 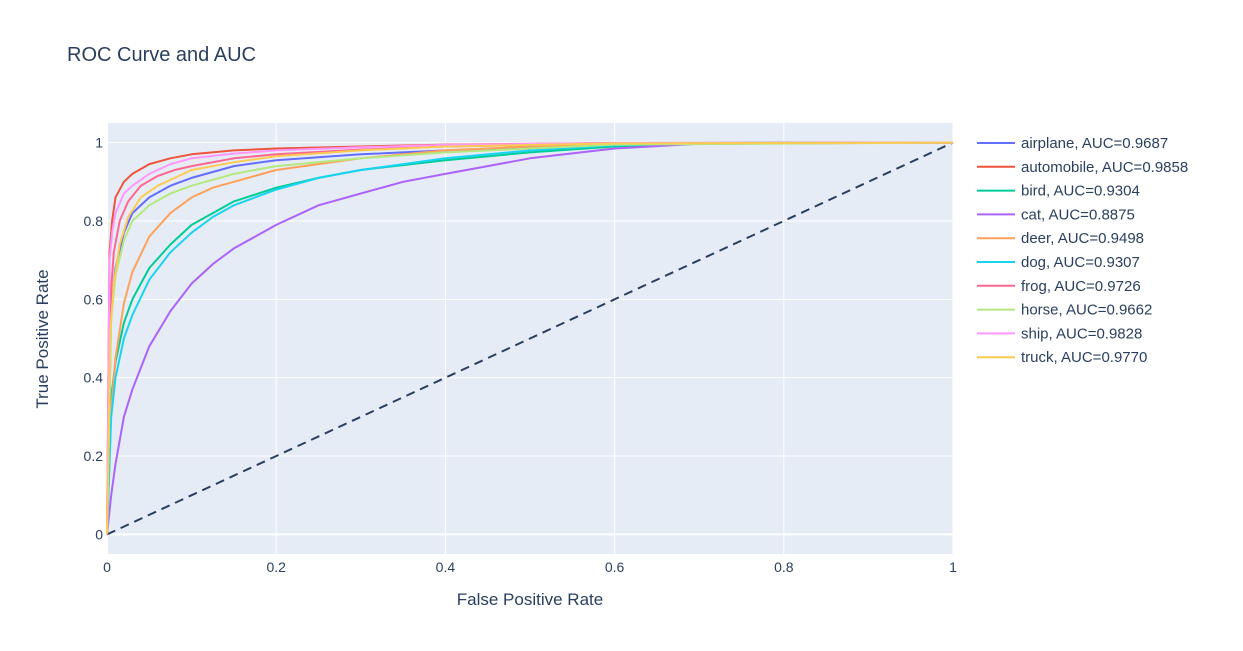 I want to click on x-tick-label: 0, so click(x=107, y=567).